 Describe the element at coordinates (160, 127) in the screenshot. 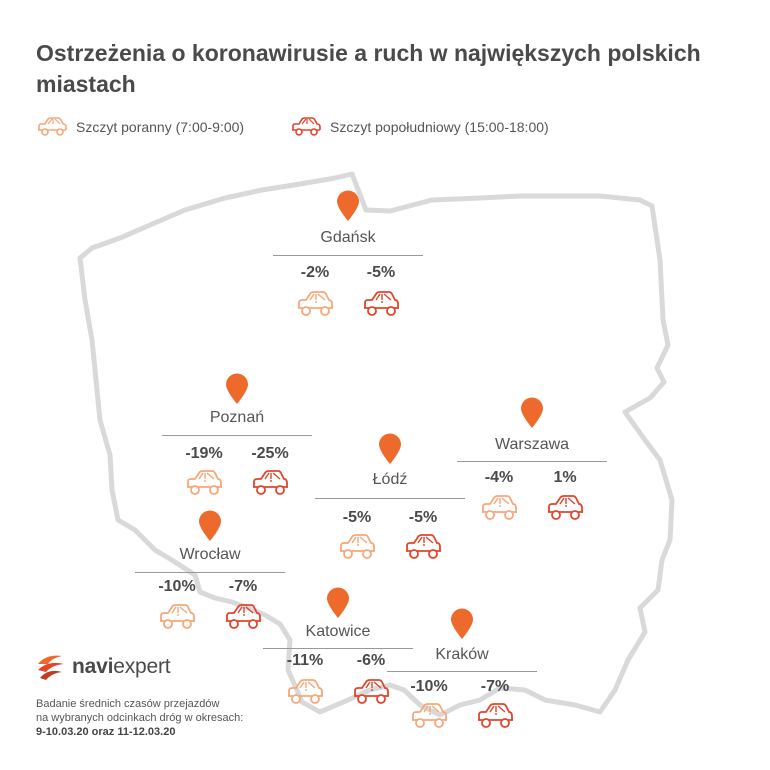

I see `legend-morning-label: Szczyt poranny (7:00-9:00)` at that location.